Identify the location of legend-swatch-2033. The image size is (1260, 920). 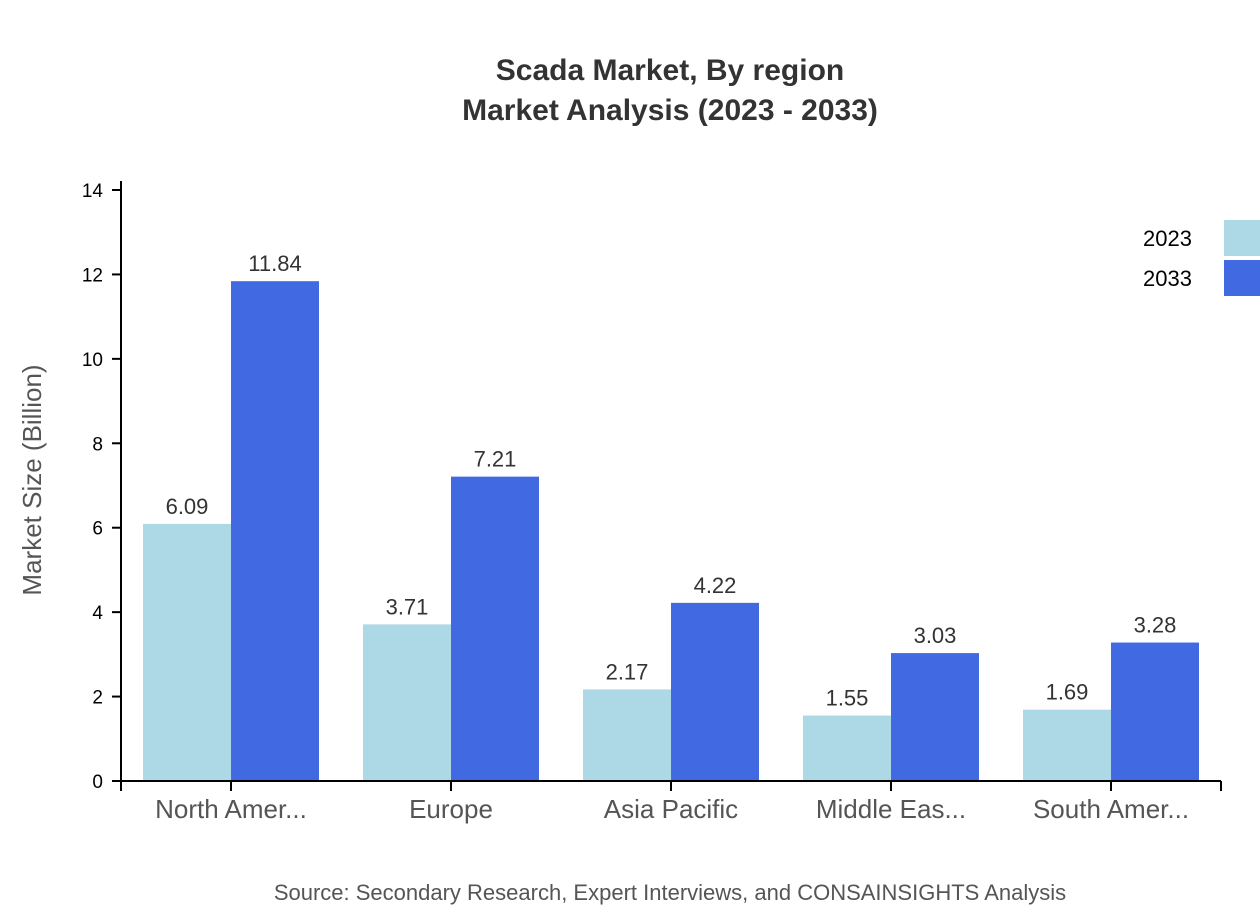
(1242, 278).